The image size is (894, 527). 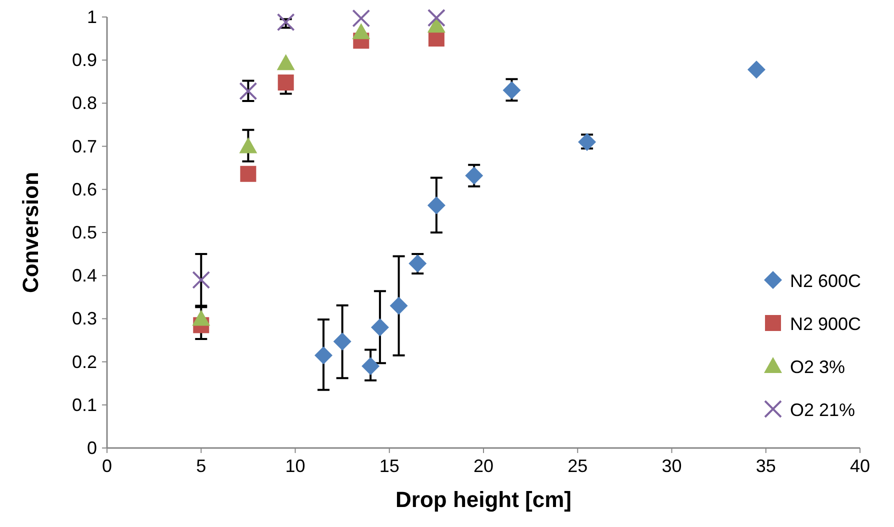 What do you see at coordinates (295, 466) in the screenshot?
I see `x-tick-label: 10` at bounding box center [295, 466].